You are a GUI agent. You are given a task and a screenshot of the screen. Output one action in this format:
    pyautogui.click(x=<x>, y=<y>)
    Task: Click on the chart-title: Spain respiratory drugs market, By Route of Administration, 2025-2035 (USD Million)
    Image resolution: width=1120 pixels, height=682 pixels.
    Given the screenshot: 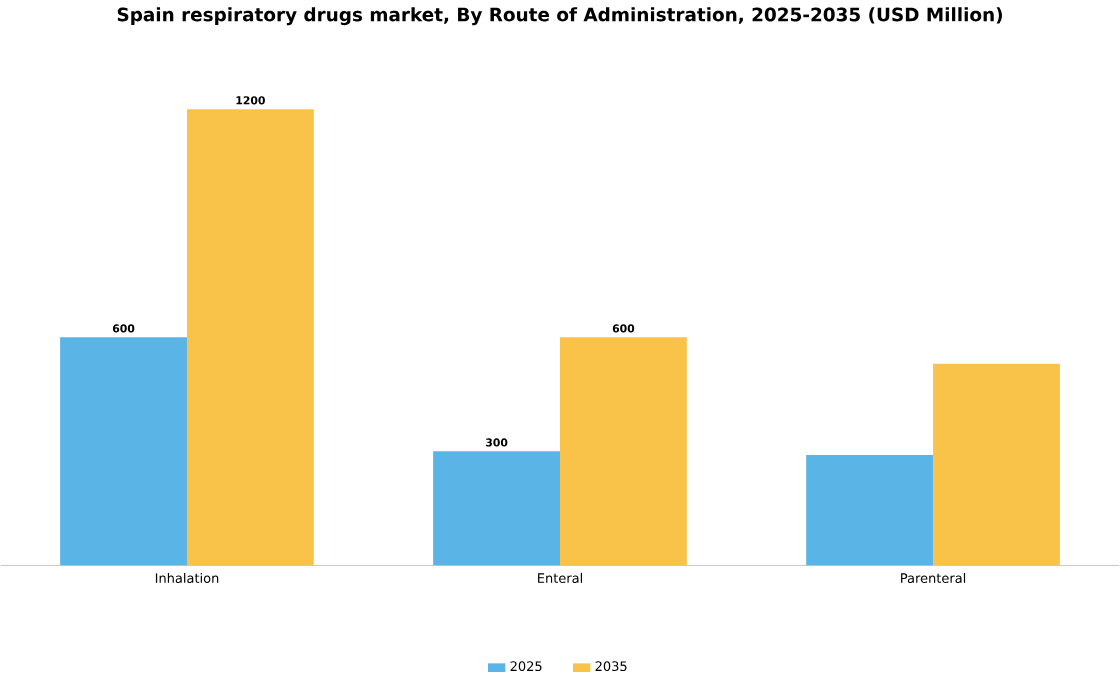 What is the action you would take?
    pyautogui.click(x=559, y=15)
    